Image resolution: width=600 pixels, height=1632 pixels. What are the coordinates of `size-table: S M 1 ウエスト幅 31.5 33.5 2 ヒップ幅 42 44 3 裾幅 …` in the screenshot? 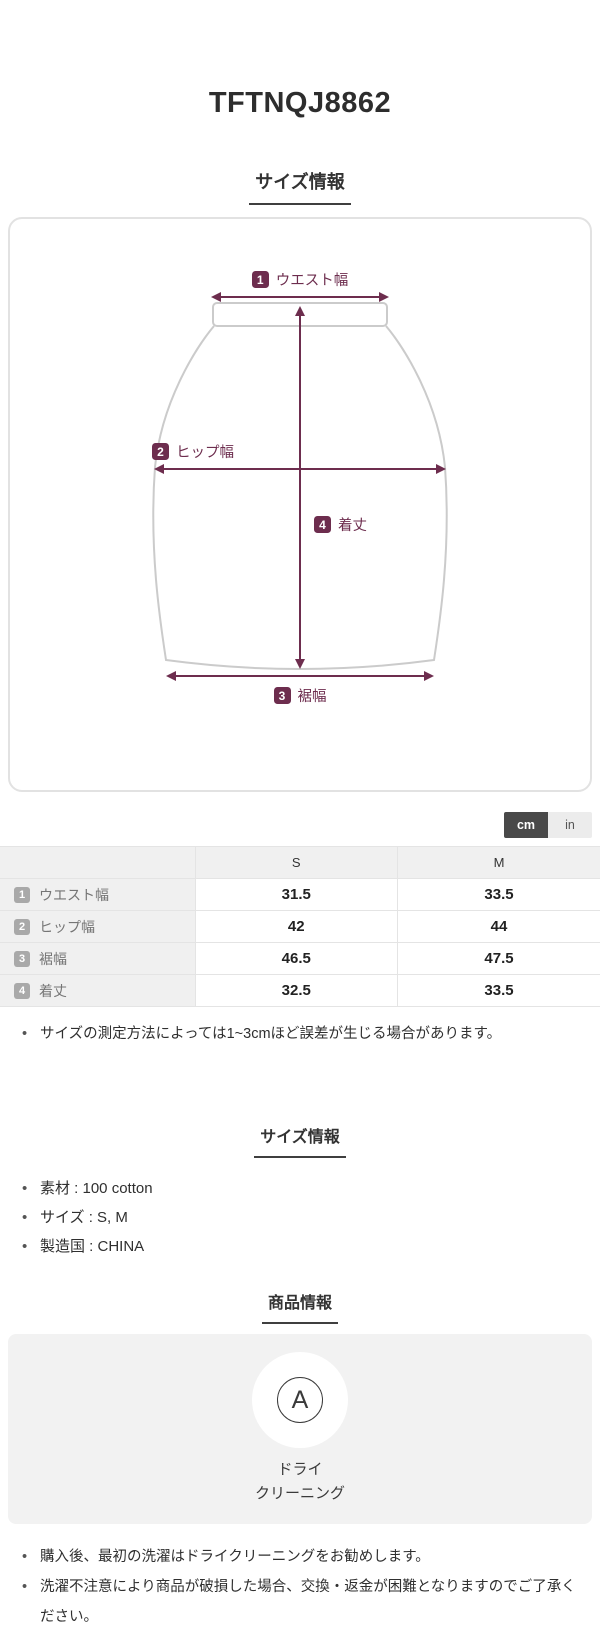 It's located at (300, 926).